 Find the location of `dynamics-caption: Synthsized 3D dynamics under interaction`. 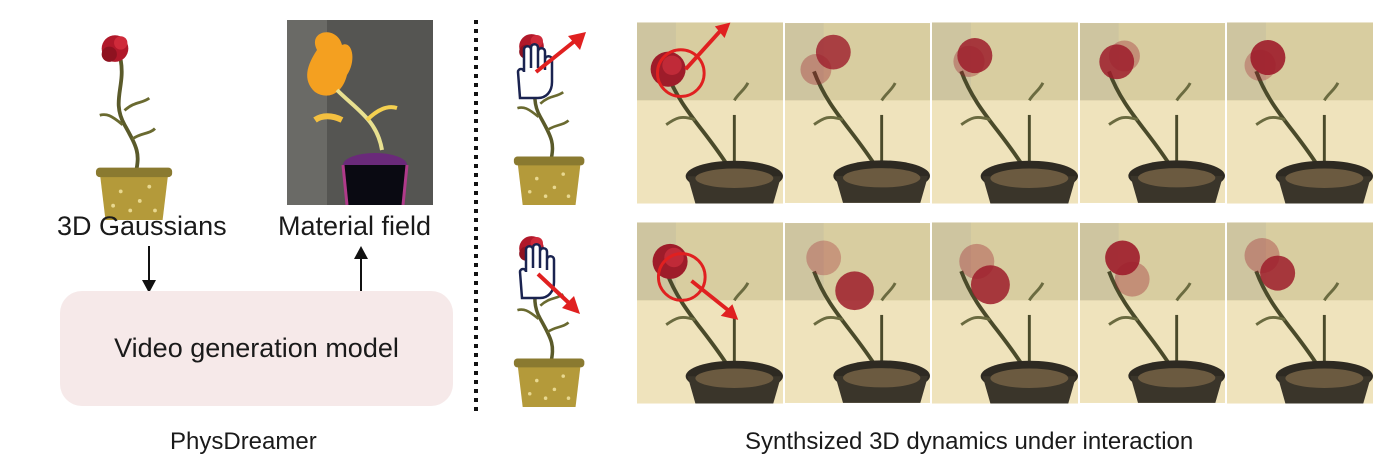

dynamics-caption: Synthsized 3D dynamics under interaction is located at coordinates (969, 441).